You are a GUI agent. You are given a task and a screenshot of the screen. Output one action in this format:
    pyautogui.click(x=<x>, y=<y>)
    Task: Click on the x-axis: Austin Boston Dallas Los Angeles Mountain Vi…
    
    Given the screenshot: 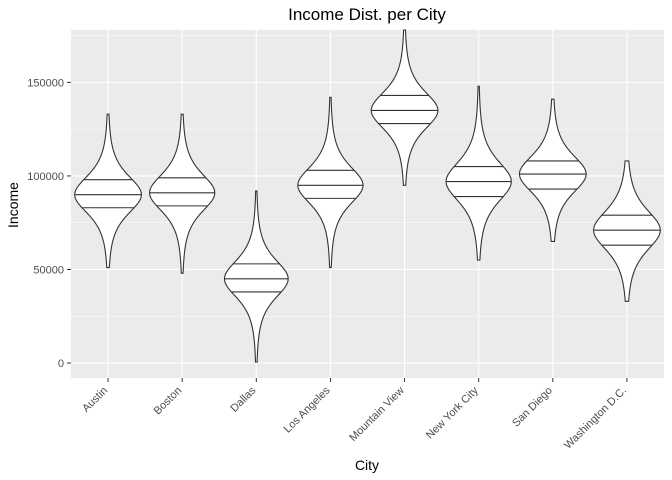 What is the action you would take?
    pyautogui.click(x=354, y=415)
    